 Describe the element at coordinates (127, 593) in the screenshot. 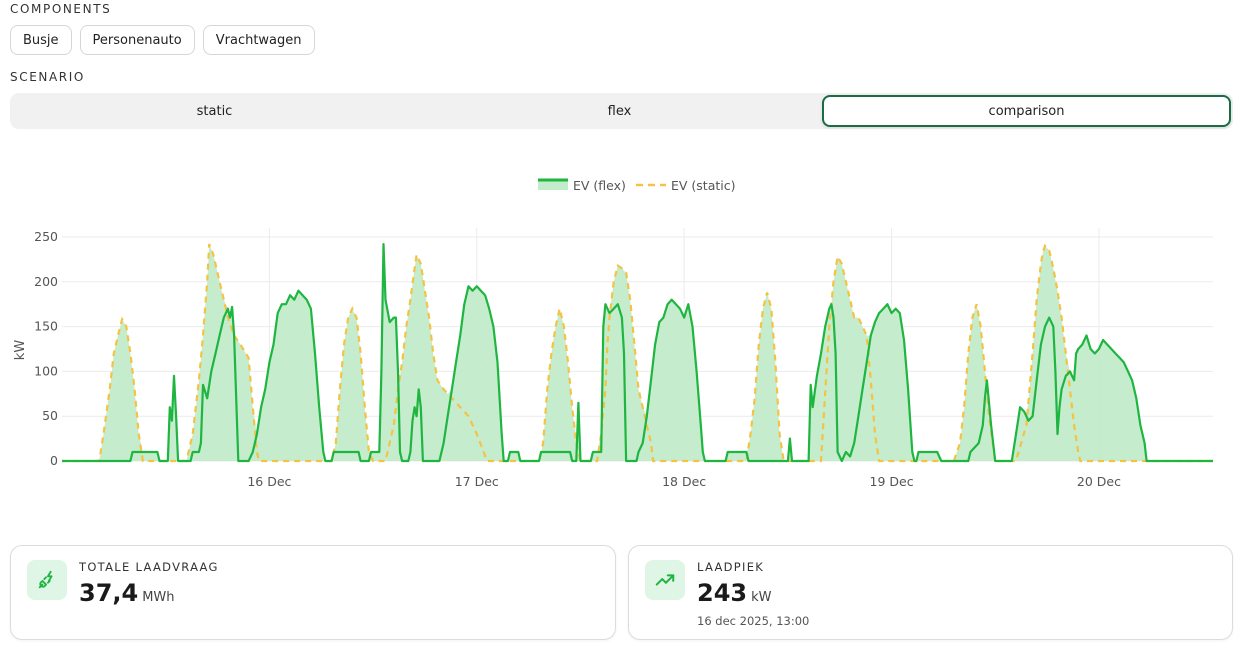

I see `card-value: 37,4 MWh` at that location.